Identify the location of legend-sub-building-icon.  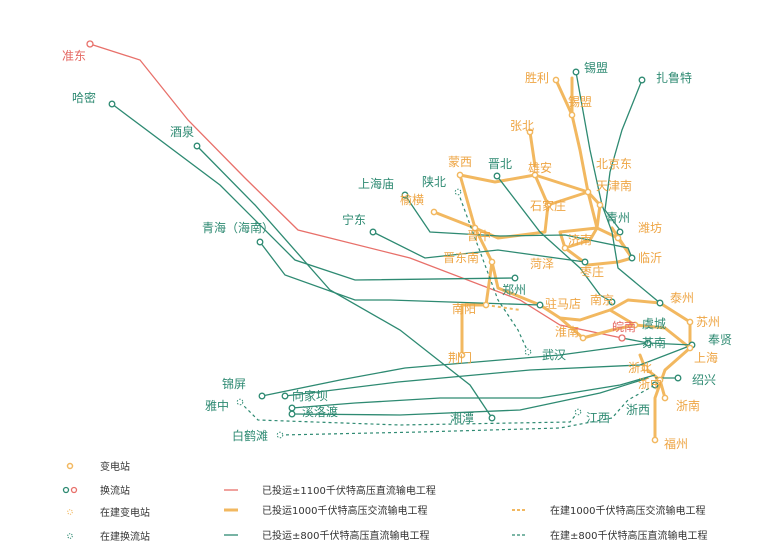
(70, 512).